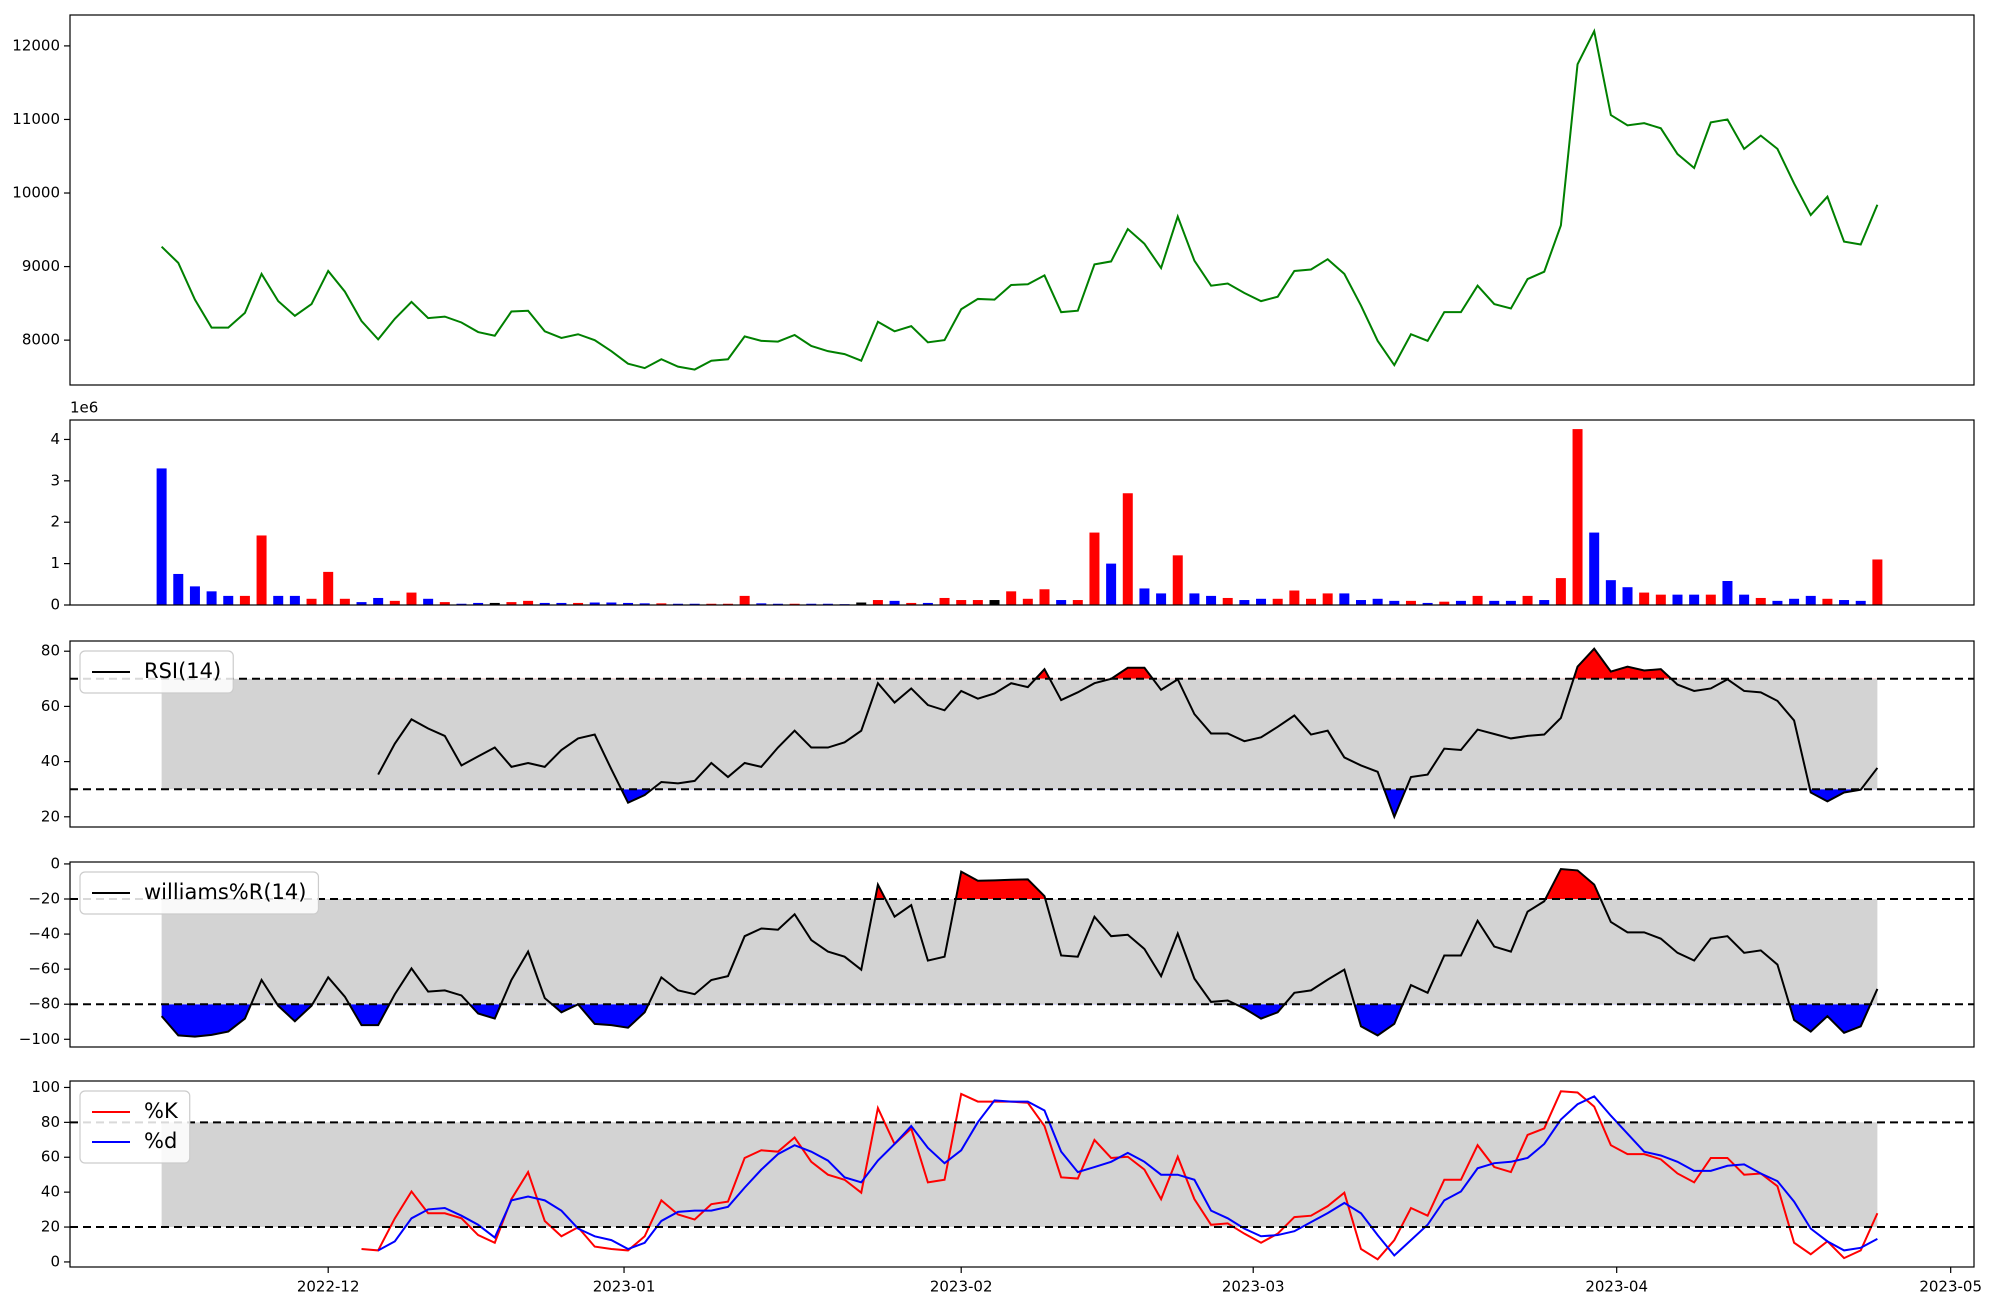 This screenshot has width=2000, height=1300. What do you see at coordinates (44, 969) in the screenshot?
I see `y-tick-label: −60` at bounding box center [44, 969].